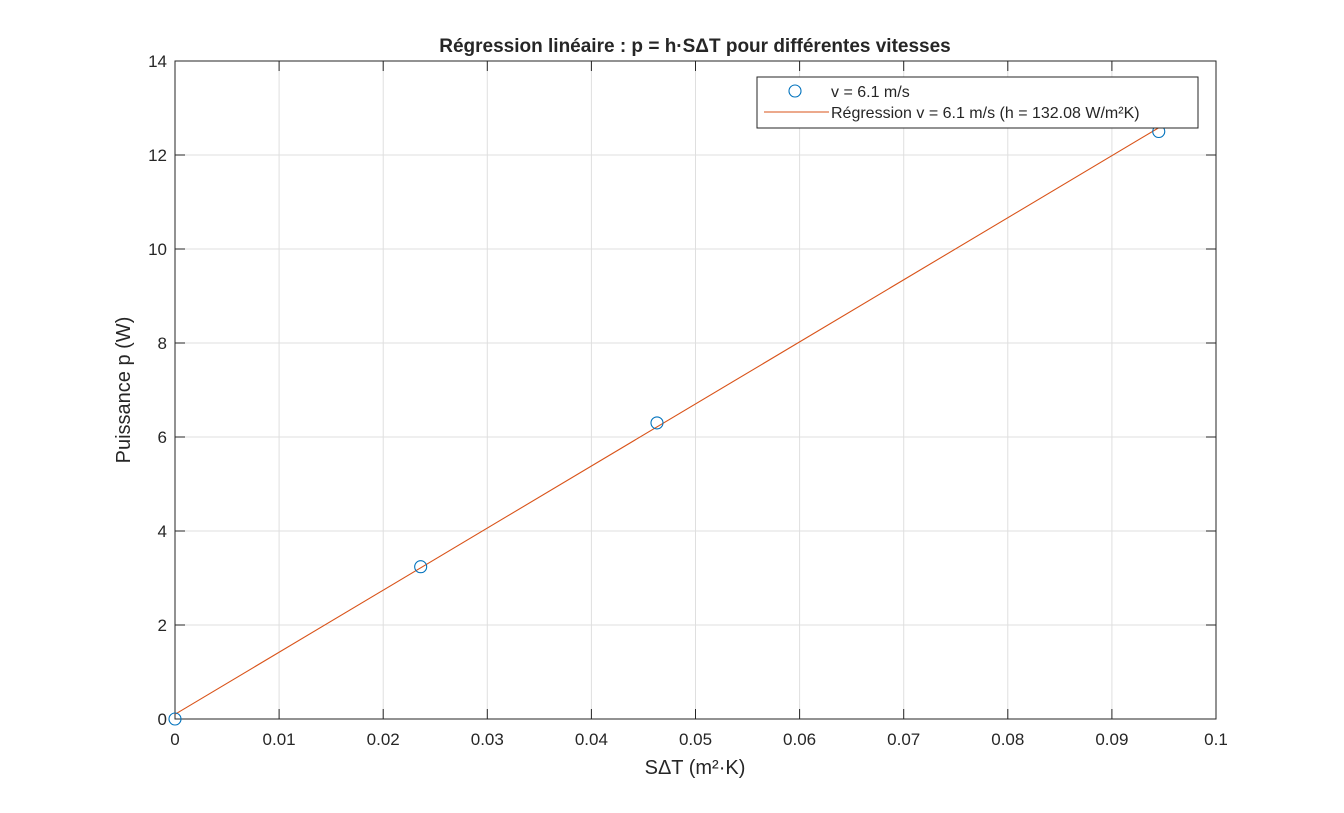 This screenshot has height=813, width=1344. What do you see at coordinates (157, 249) in the screenshot?
I see `y-tick-label: 10` at bounding box center [157, 249].